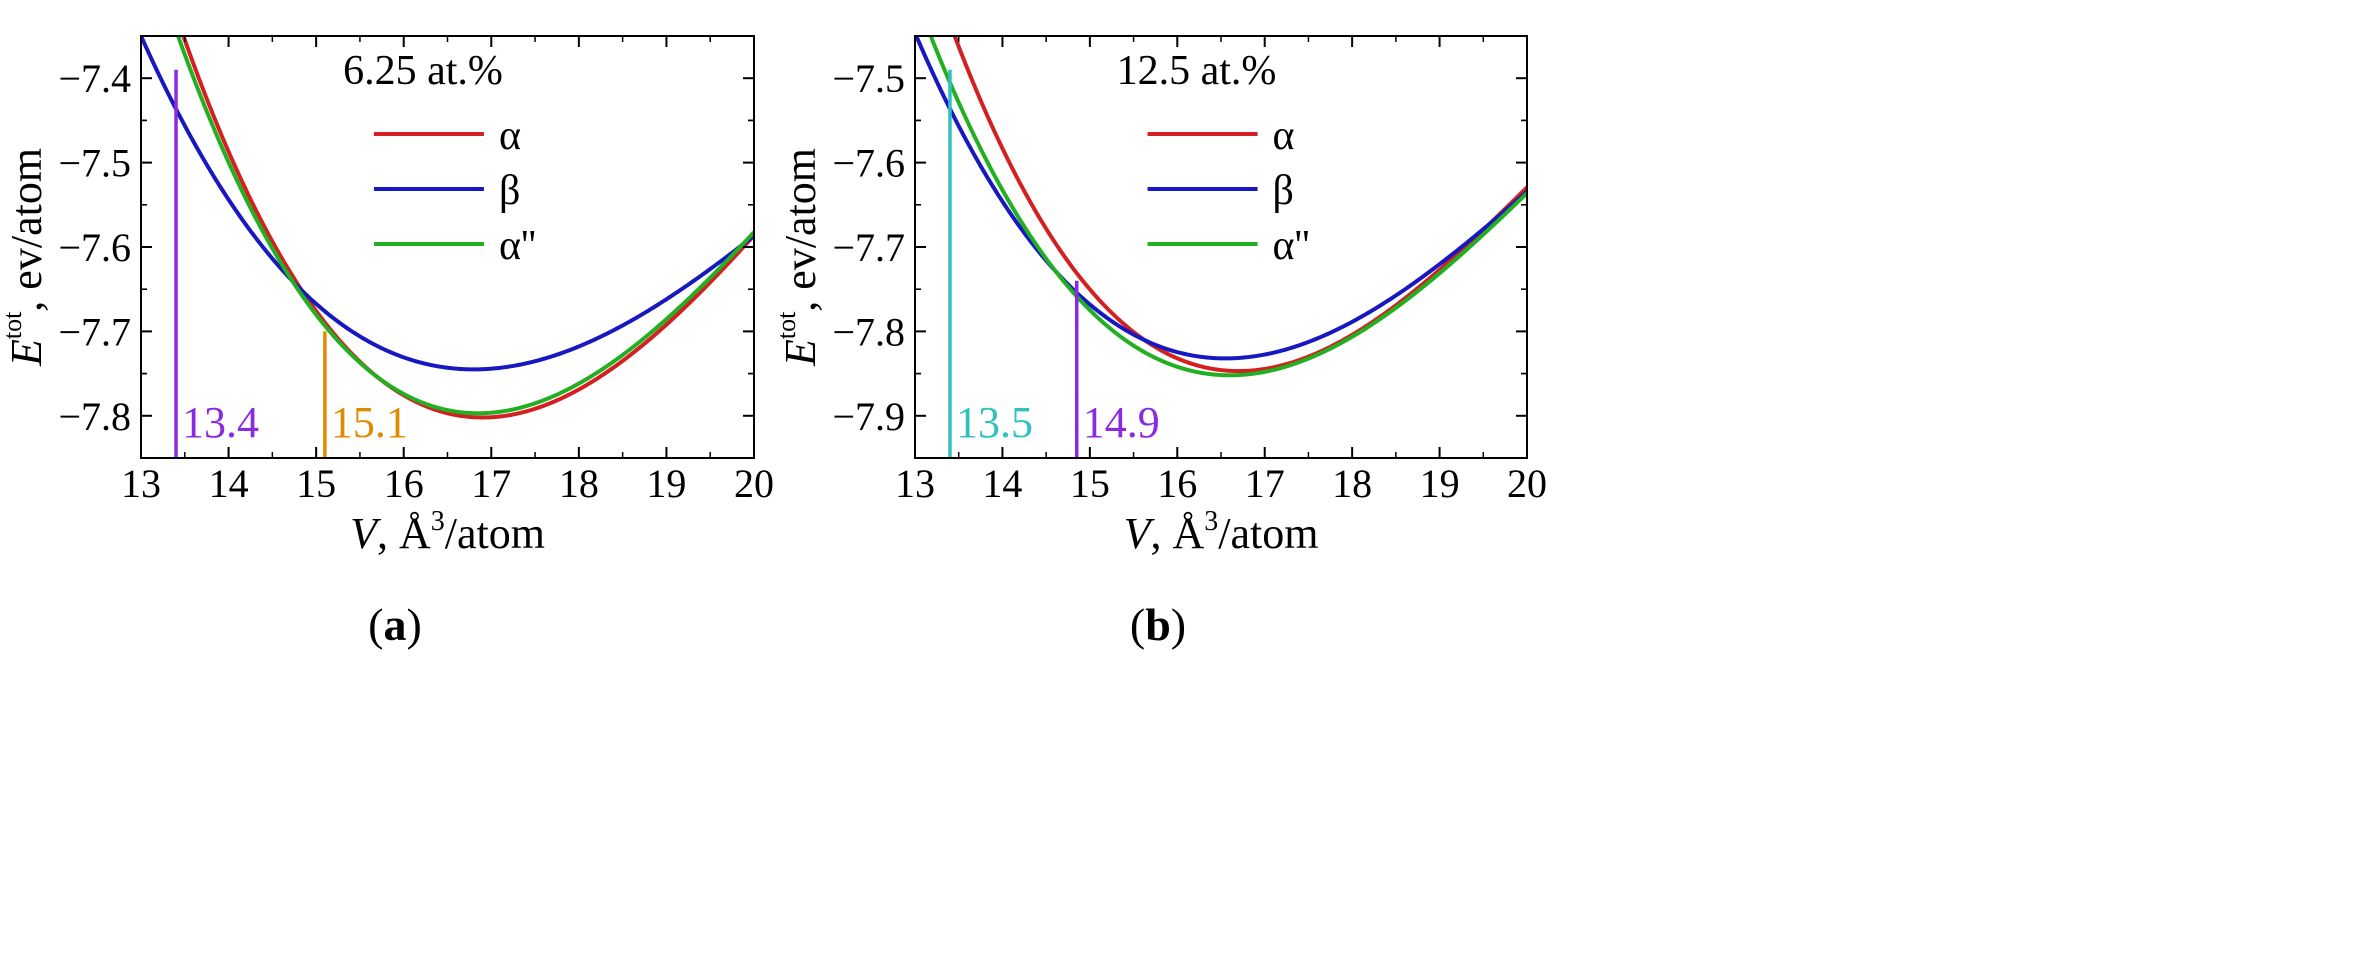  I want to click on marker-label-13.4: 13.4, so click(220, 422).